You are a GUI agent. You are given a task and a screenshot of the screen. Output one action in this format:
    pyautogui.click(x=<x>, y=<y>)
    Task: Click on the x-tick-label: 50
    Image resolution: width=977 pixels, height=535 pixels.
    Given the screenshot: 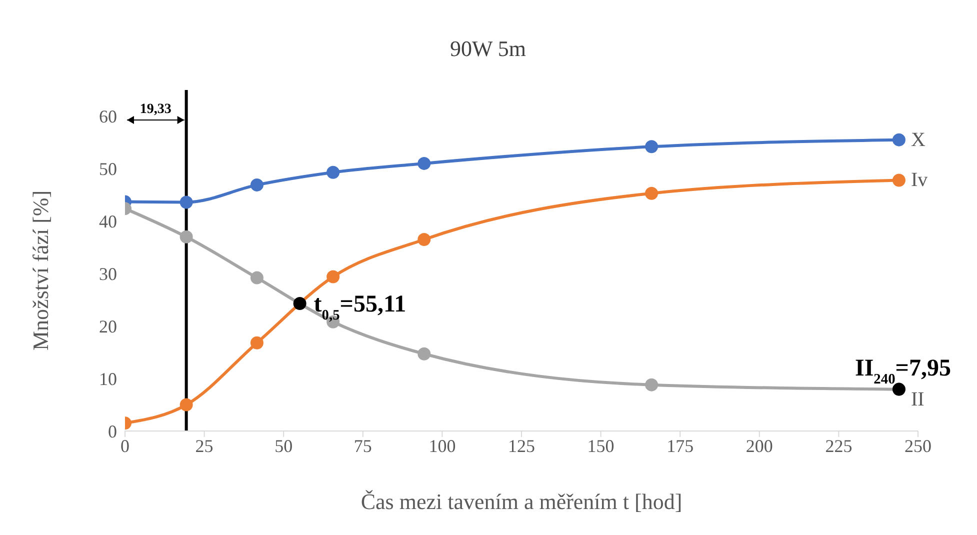 What is the action you would take?
    pyautogui.click(x=283, y=446)
    